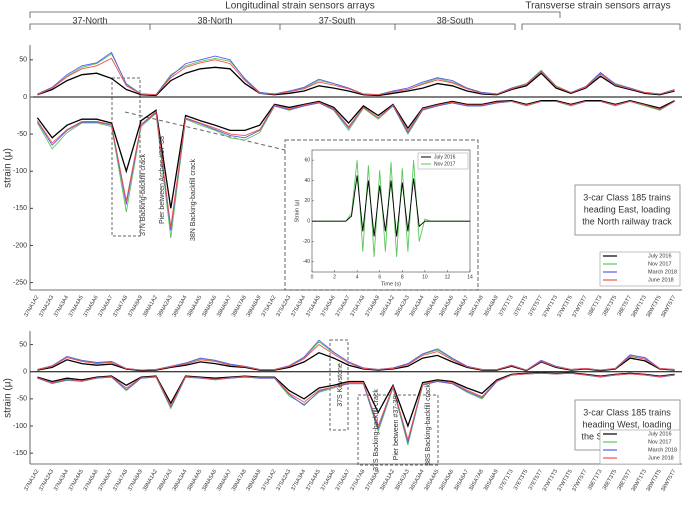 This screenshot has height=522, width=685. Describe the element at coordinates (448, 277) in the screenshot. I see `x-tick-label: 12` at that location.